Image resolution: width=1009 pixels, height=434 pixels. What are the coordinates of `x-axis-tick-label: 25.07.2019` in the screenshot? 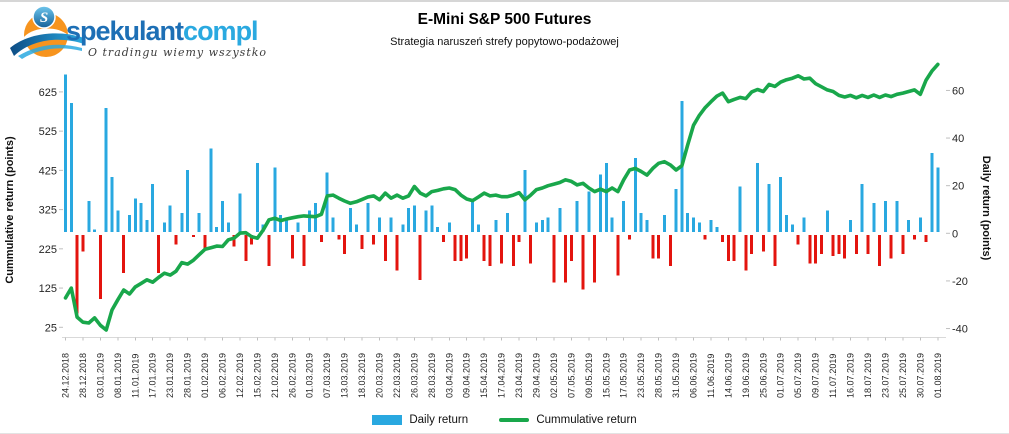 It's located at (903, 375).